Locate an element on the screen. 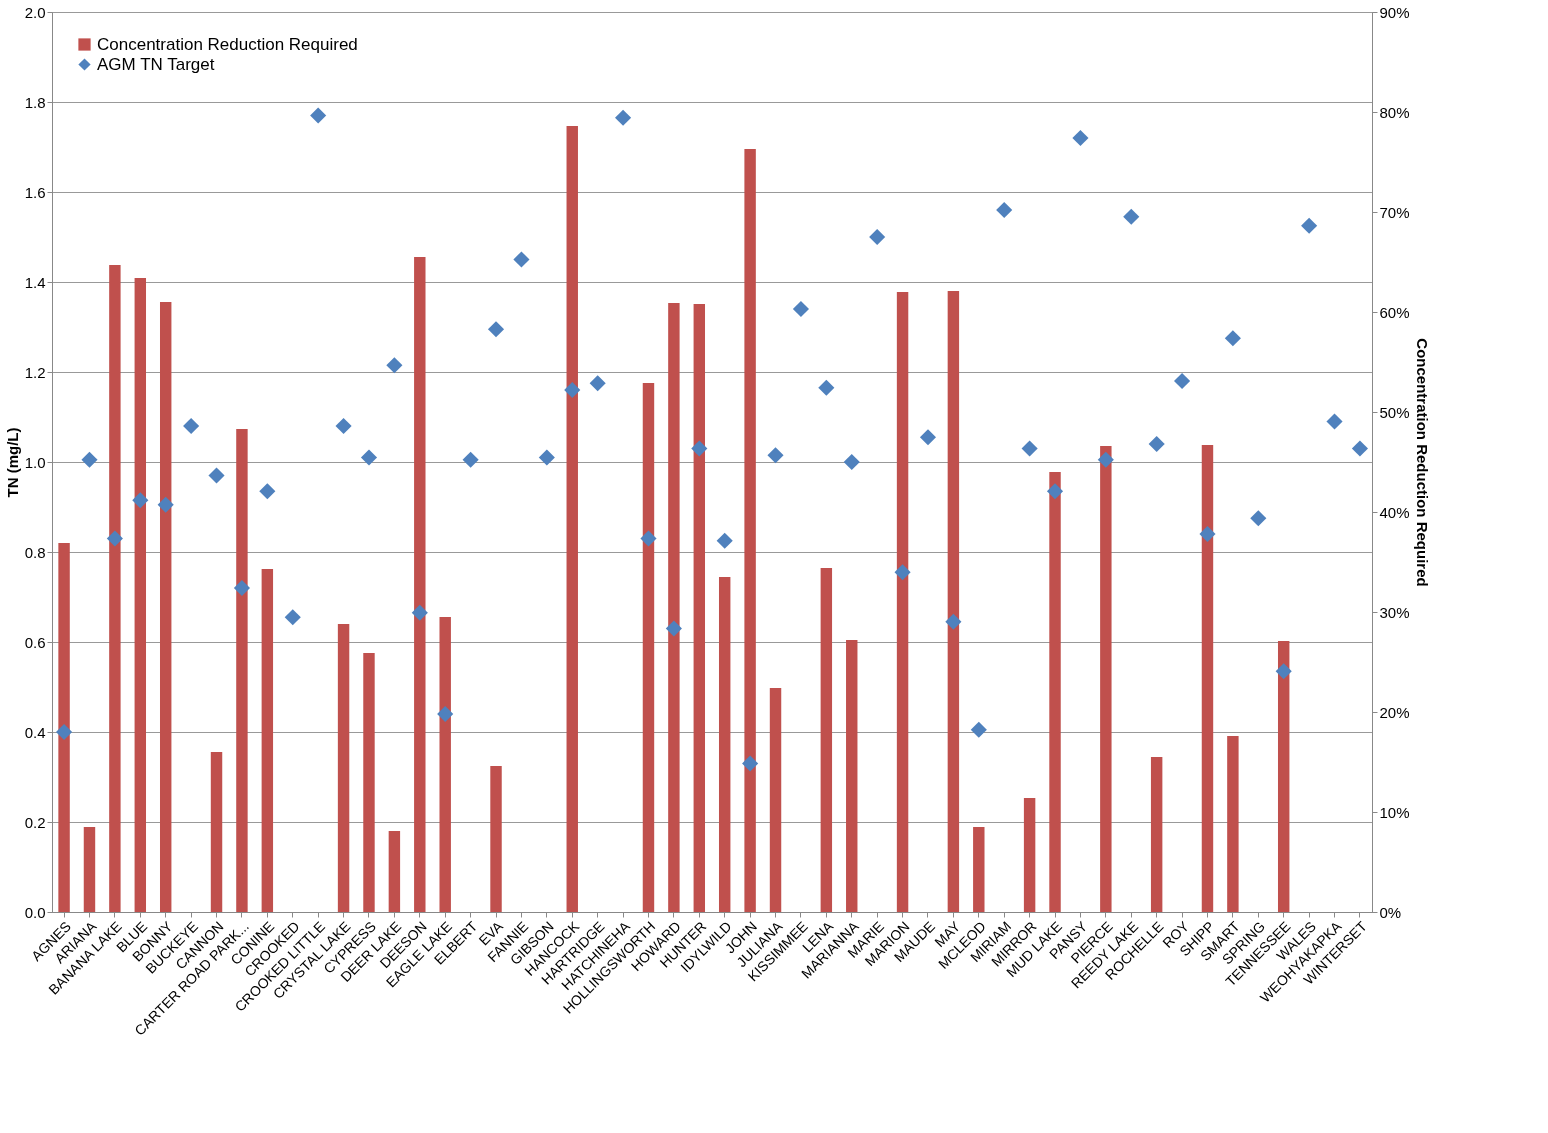 Image resolution: width=1548 pixels, height=1133 pixels. y-tick-label: 2.0 is located at coordinates (35, 12).